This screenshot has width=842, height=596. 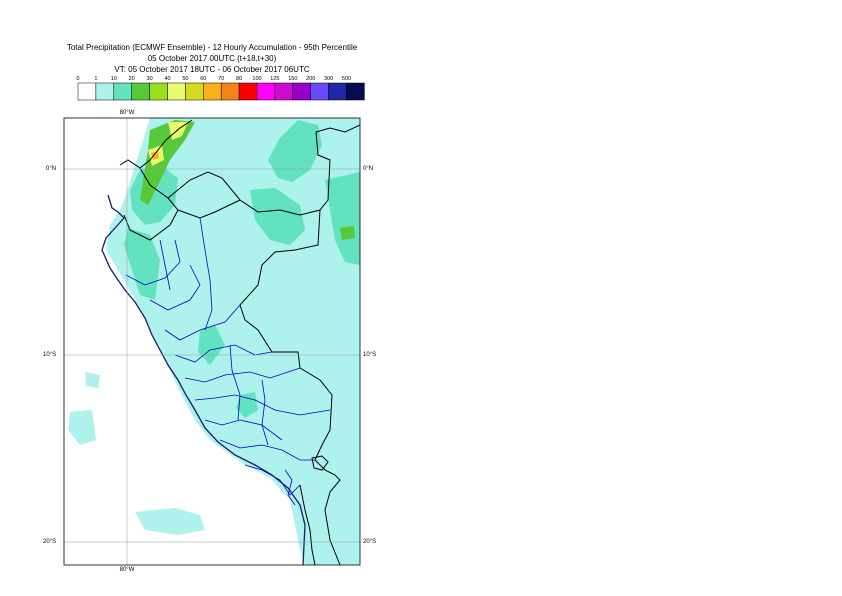 What do you see at coordinates (328, 79) in the screenshot?
I see `legend-threshold-label: 300` at bounding box center [328, 79].